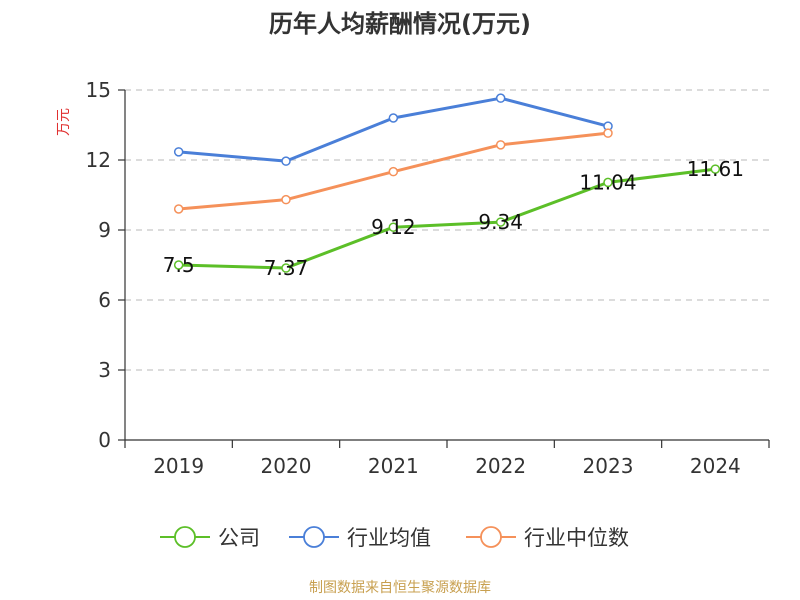  What do you see at coordinates (393, 466) in the screenshot?
I see `x-tick-label: 2021` at bounding box center [393, 466].